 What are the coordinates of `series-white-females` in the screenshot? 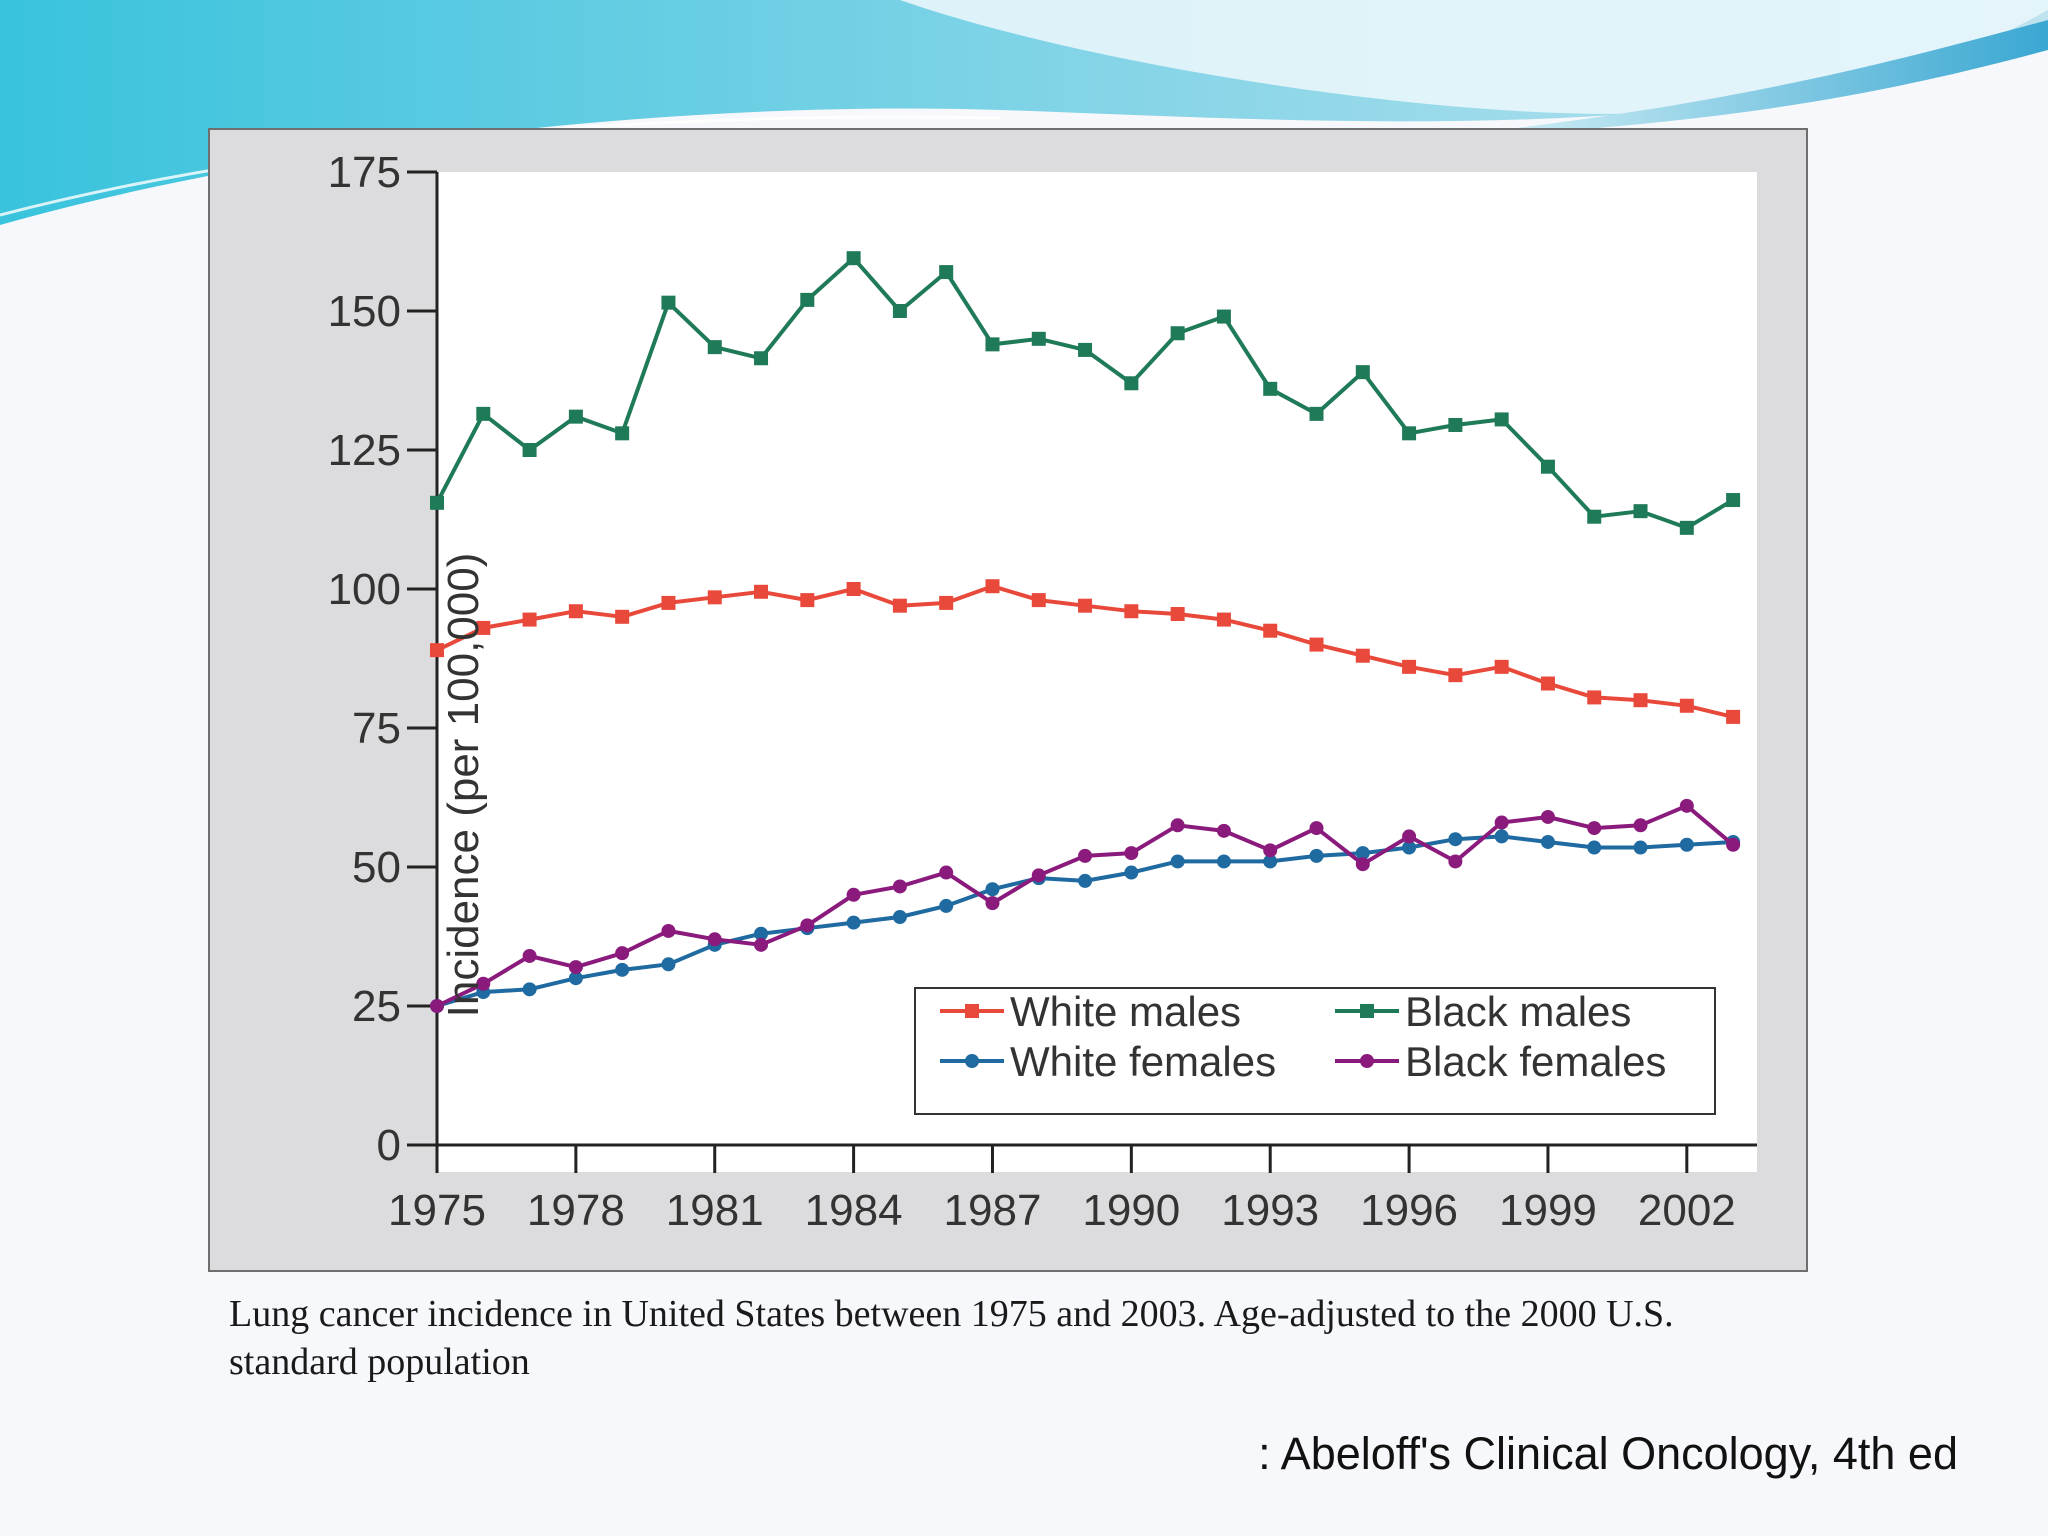 It's located at (1085, 921).